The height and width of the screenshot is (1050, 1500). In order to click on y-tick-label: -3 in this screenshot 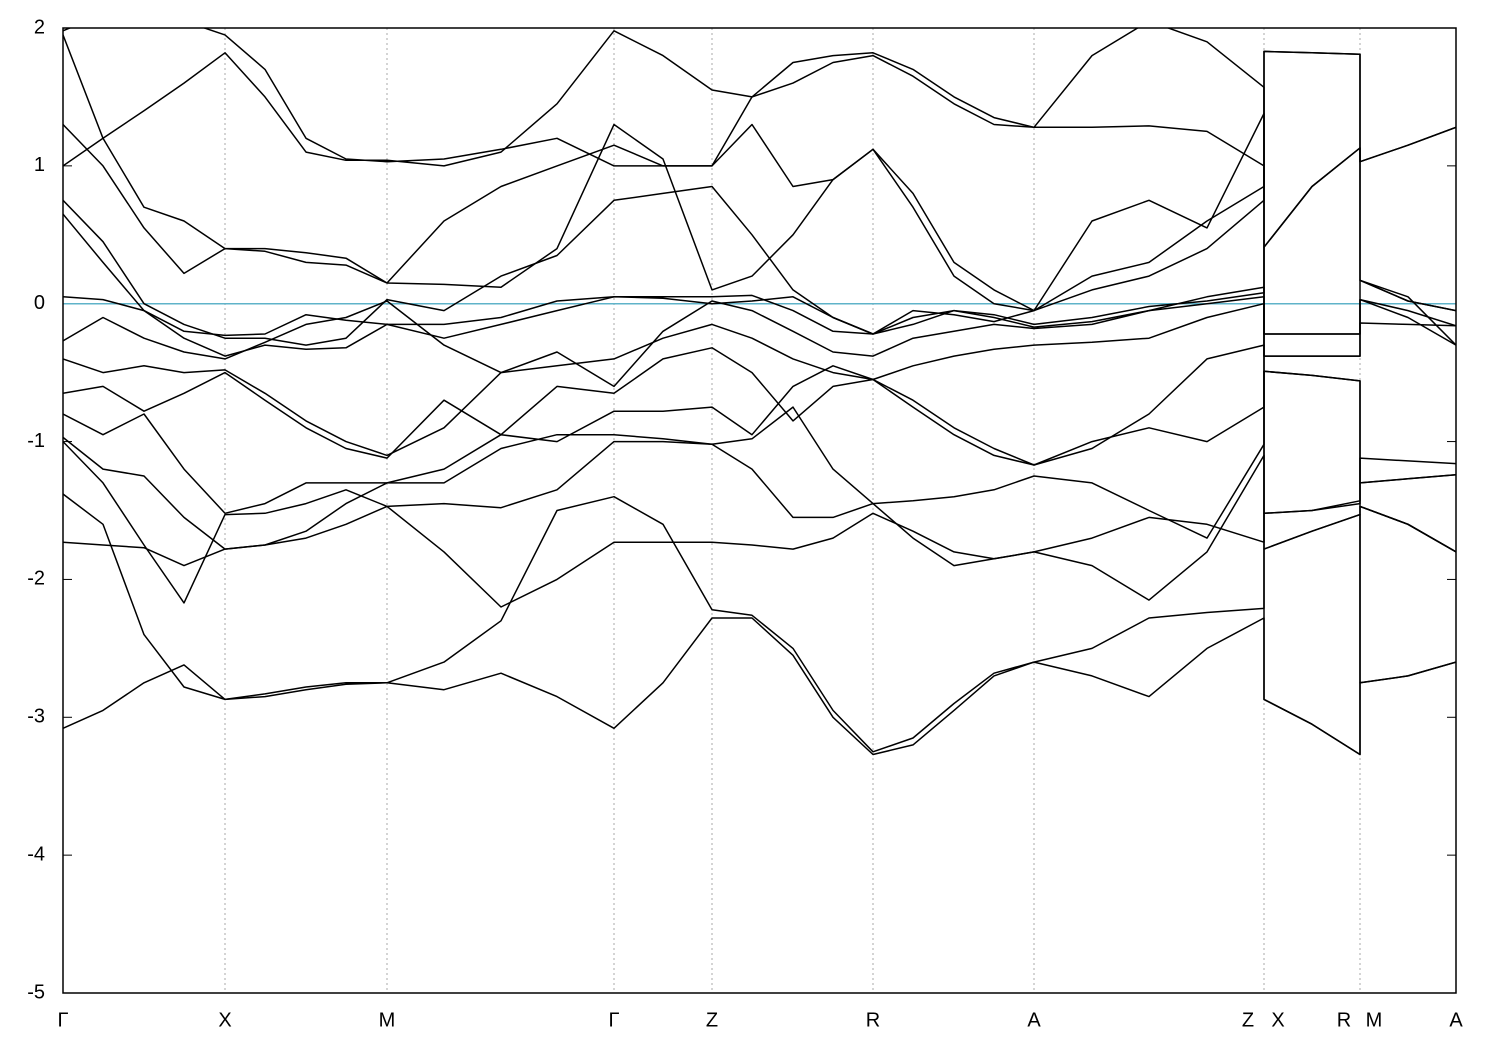, I will do `click(36, 717)`.